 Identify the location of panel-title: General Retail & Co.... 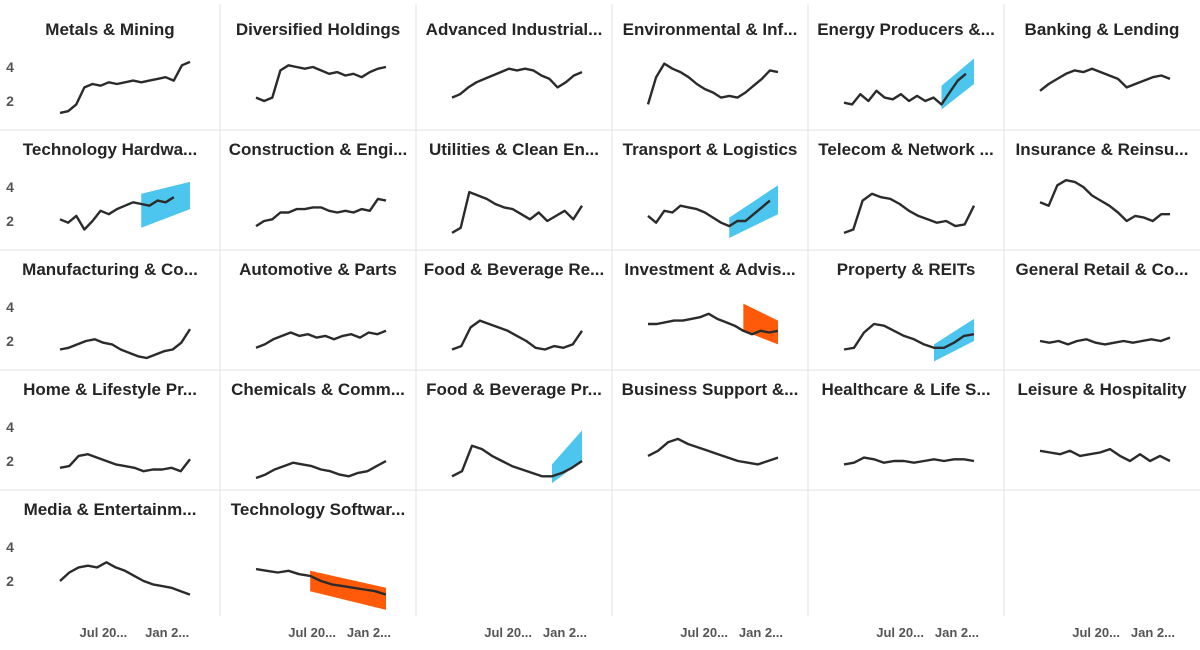
(1102, 269).